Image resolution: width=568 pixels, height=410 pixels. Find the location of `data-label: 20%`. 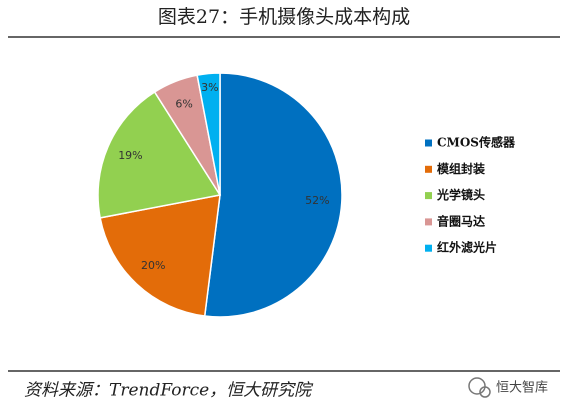

data-label: 20% is located at coordinates (153, 265).